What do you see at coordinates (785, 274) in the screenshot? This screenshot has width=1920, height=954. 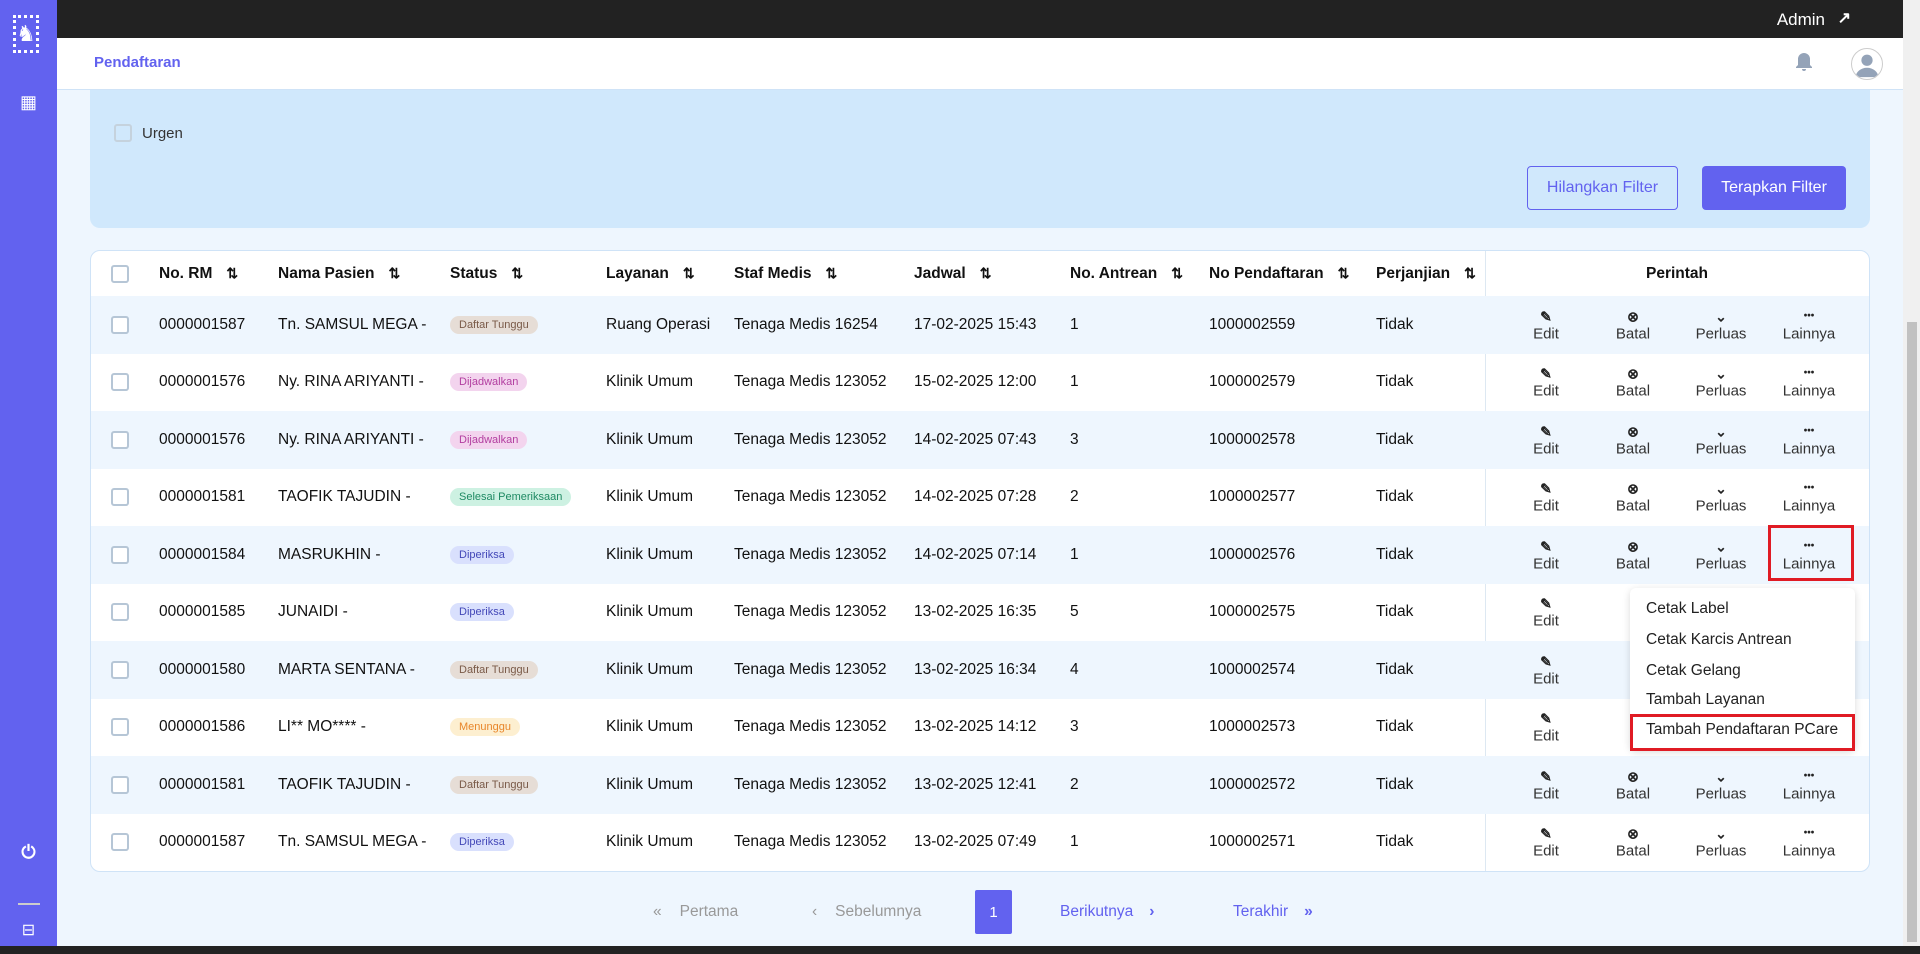 I see `column-header: Staf Medis ⇅` at bounding box center [785, 274].